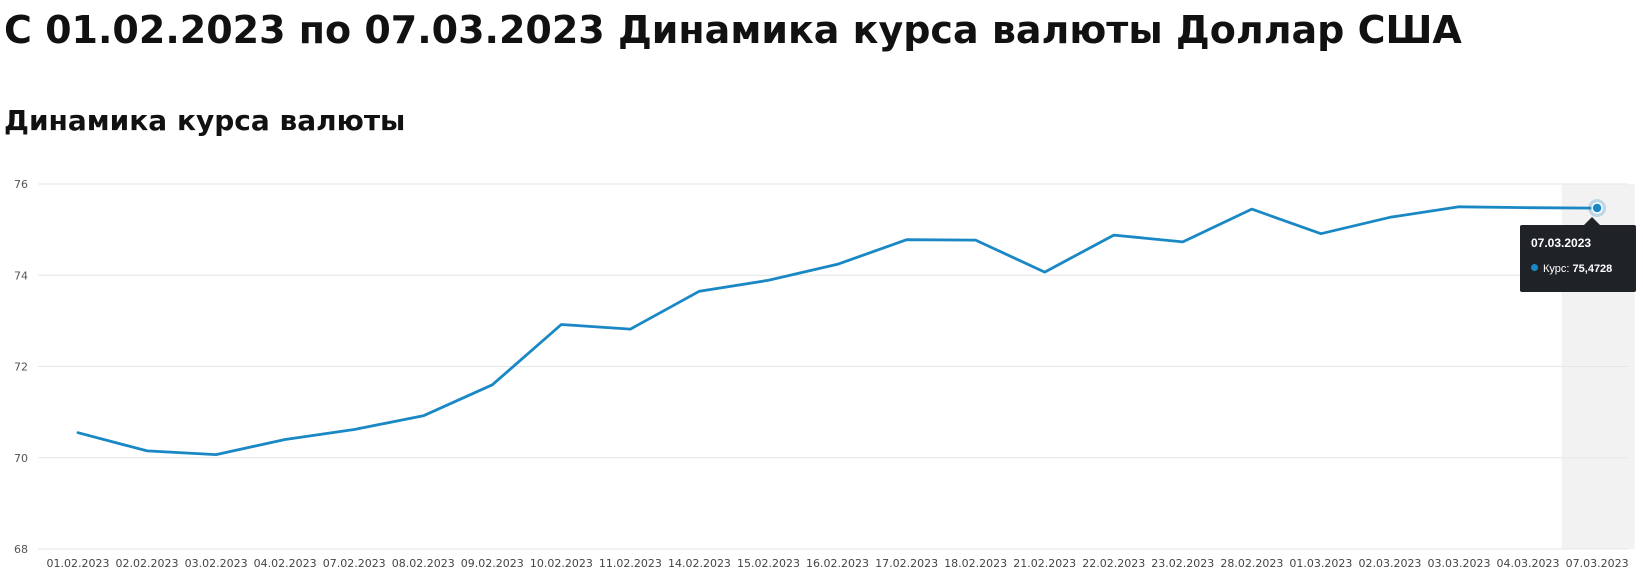 Image resolution: width=1643 pixels, height=581 pixels. What do you see at coordinates (1044, 563) in the screenshot?
I see `x-tick-label: 21.02.2023` at bounding box center [1044, 563].